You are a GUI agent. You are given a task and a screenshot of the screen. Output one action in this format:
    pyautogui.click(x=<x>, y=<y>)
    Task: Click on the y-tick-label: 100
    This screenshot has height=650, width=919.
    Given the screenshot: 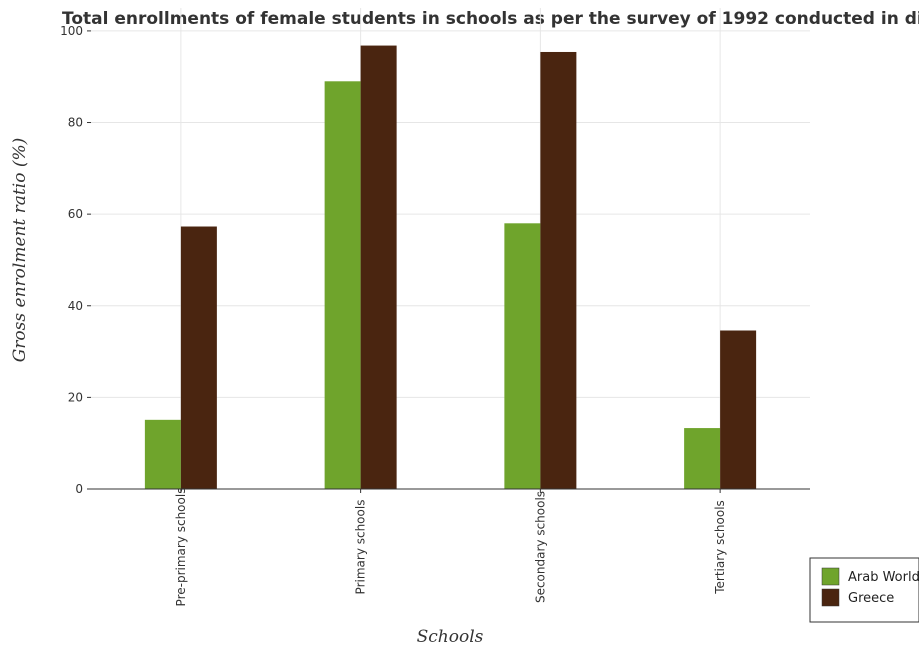 What is the action you would take?
    pyautogui.click(x=71, y=31)
    